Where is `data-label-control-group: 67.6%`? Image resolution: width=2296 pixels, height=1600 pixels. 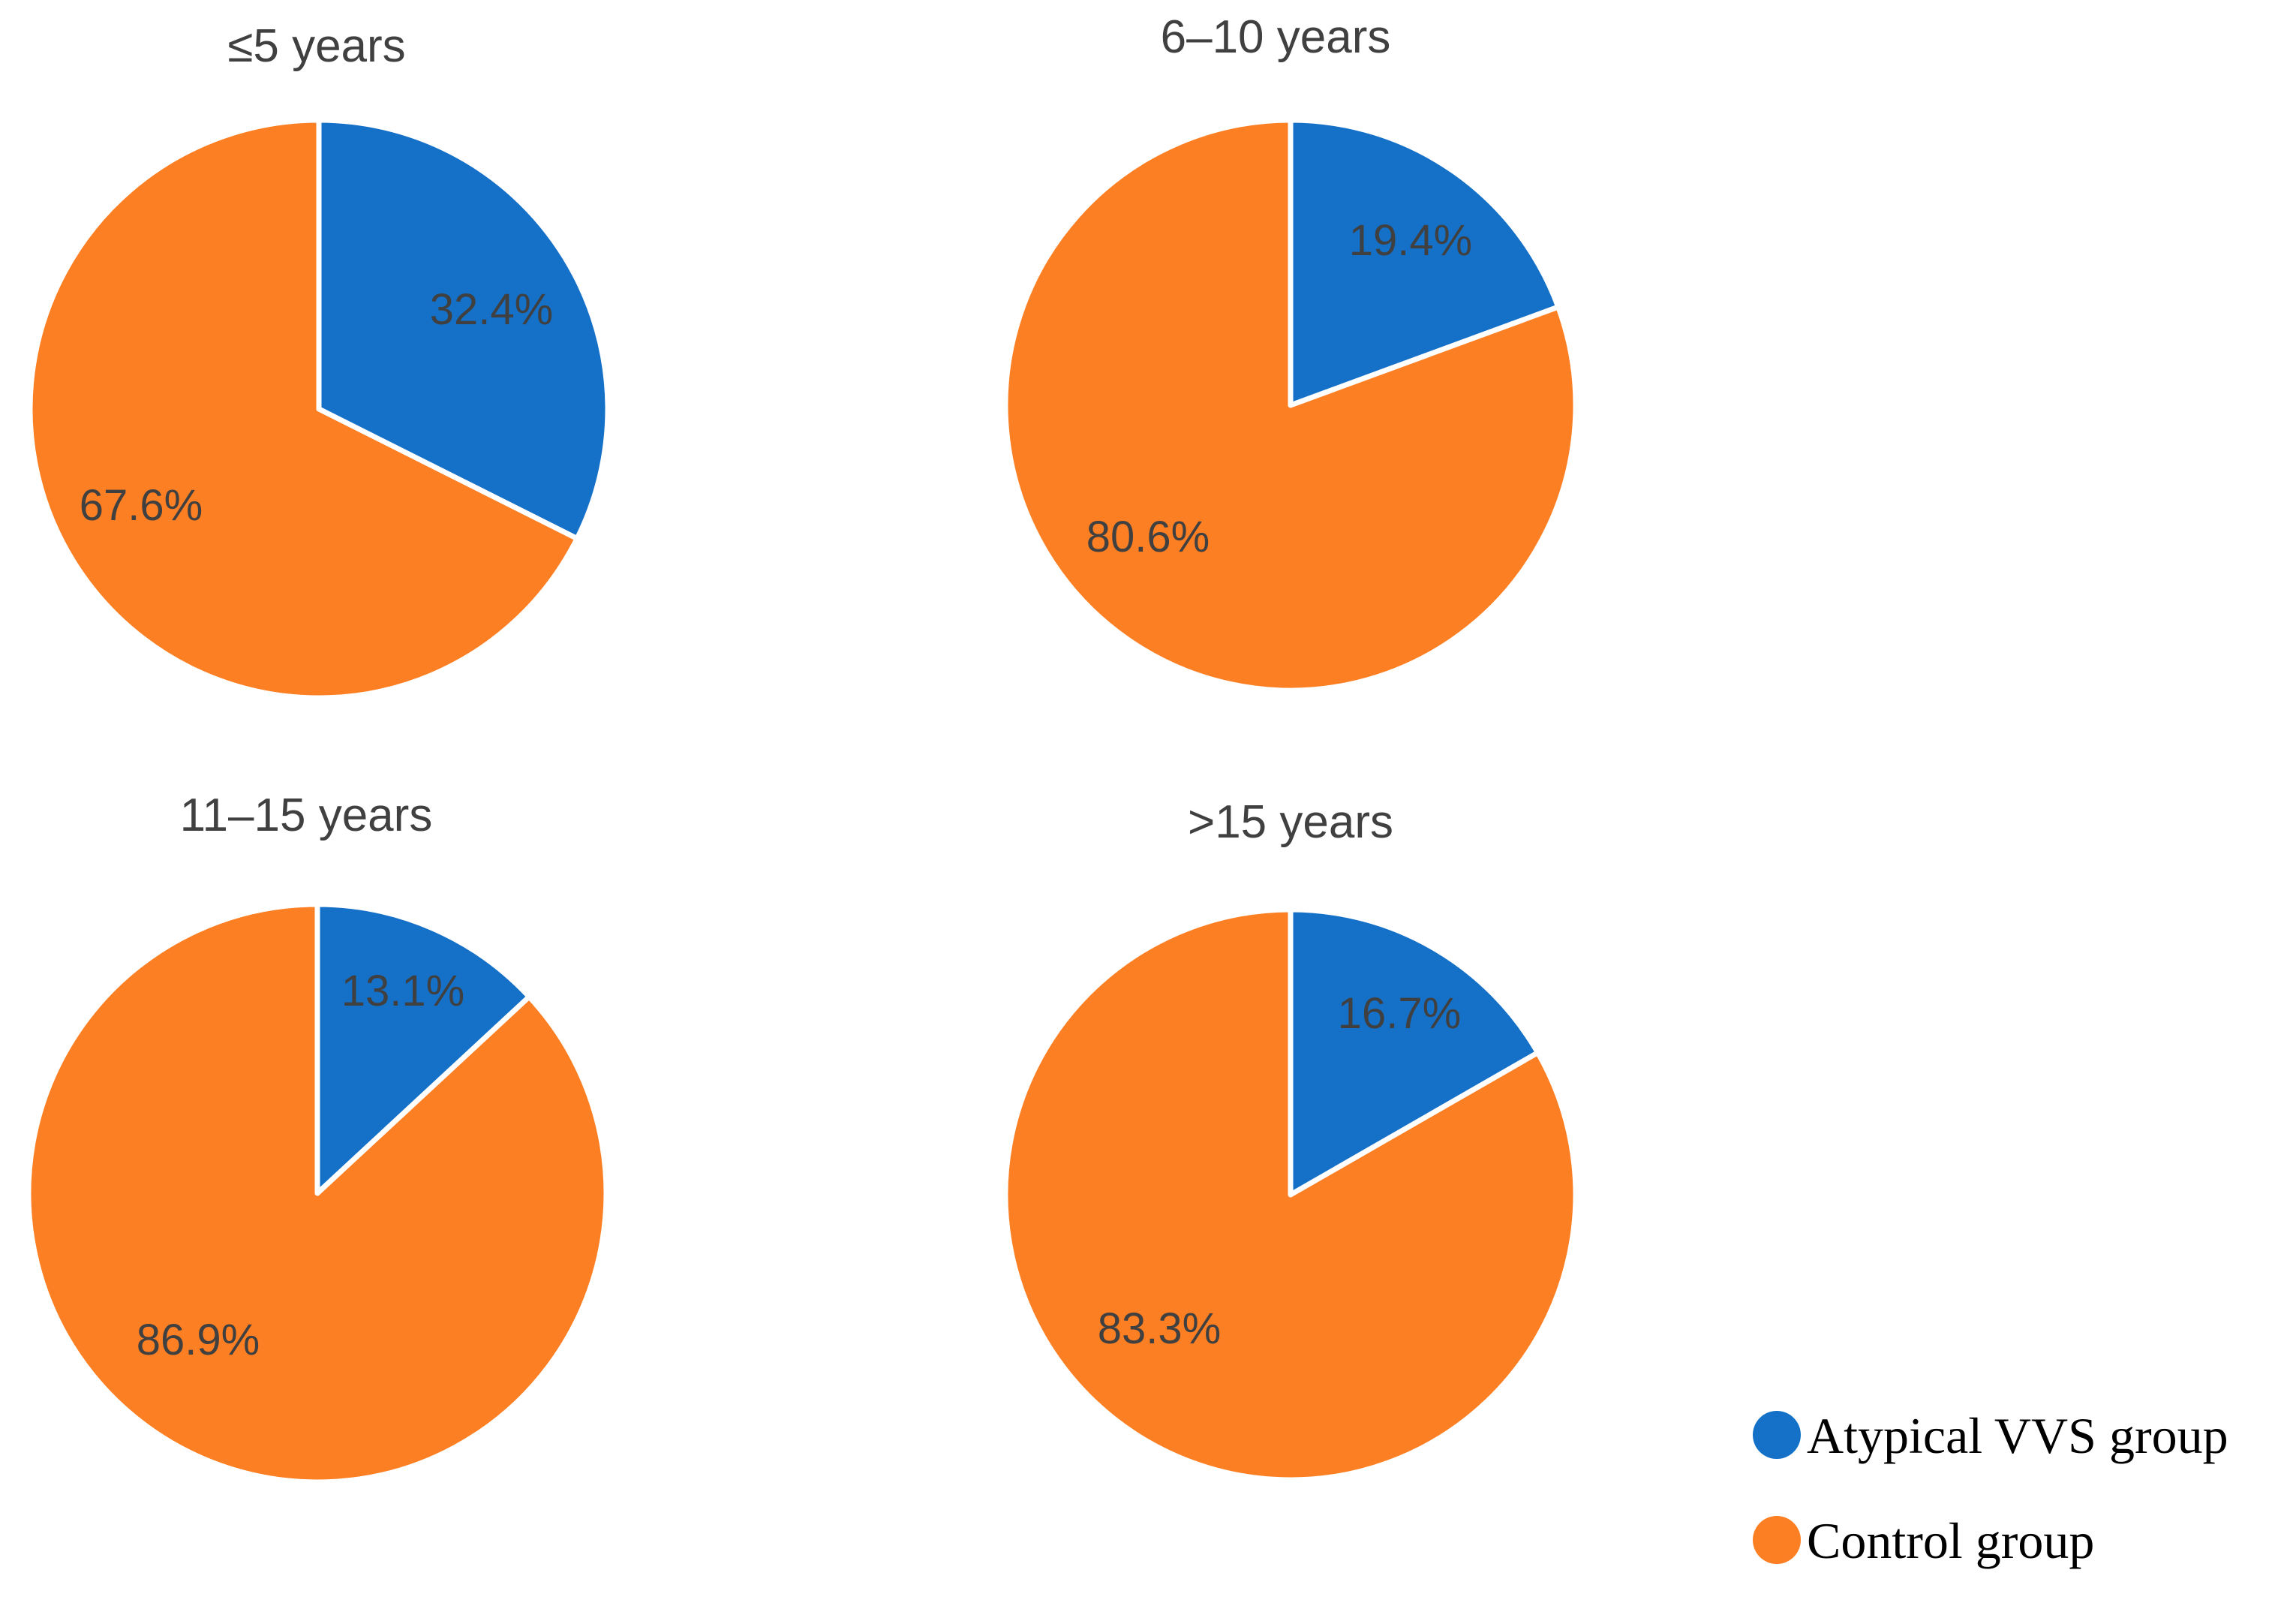 data-label-control-group: 67.6% is located at coordinates (141, 505).